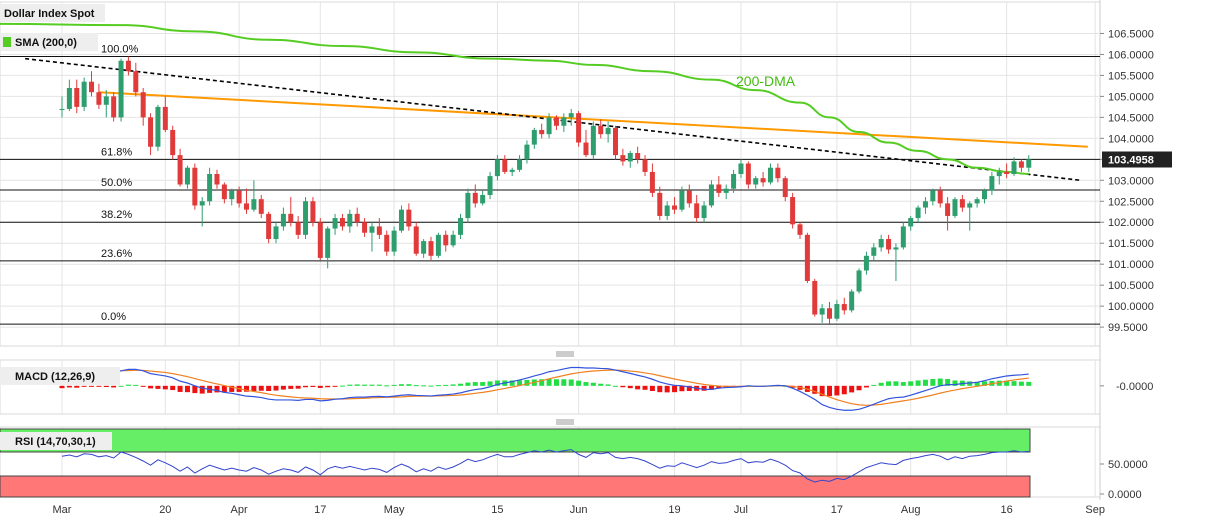  Describe the element at coordinates (515, 440) in the screenshot. I see `rsi-overbought-zone` at that location.